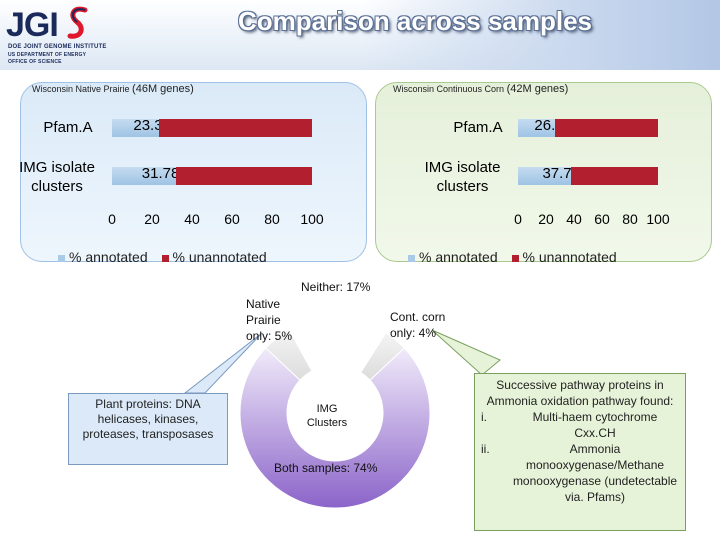 The image size is (720, 540). I want to click on native-prairie-only-label: Native Prairie only: 5%, so click(269, 320).